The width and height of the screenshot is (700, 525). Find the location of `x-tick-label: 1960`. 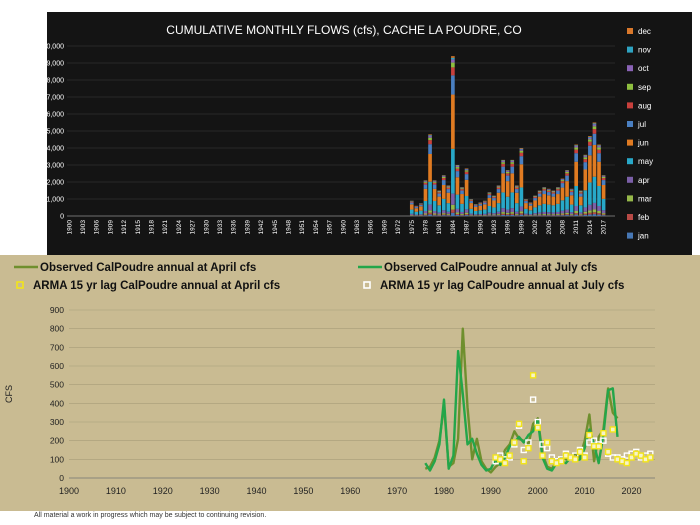

x-tick-label: 1960 is located at coordinates (343, 227).